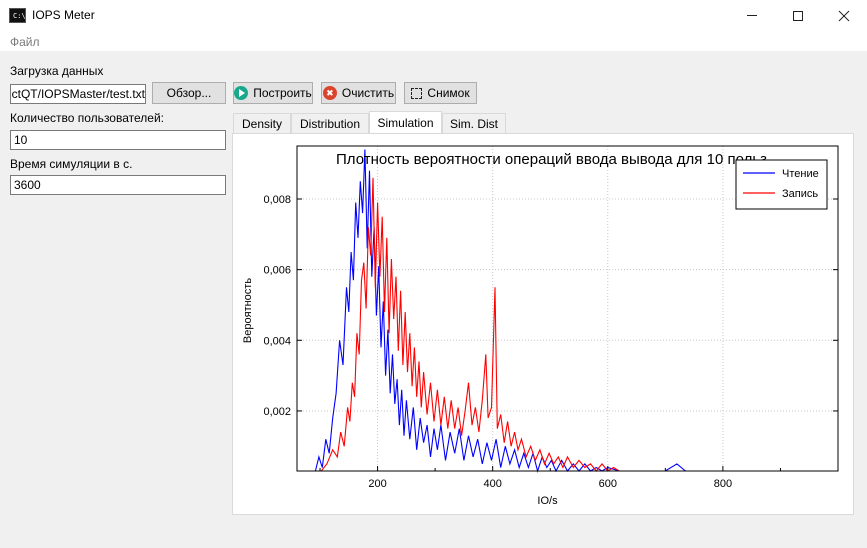  Describe the element at coordinates (474, 123) in the screenshot. I see `tab-sim-dist: Sim. Dist` at that location.